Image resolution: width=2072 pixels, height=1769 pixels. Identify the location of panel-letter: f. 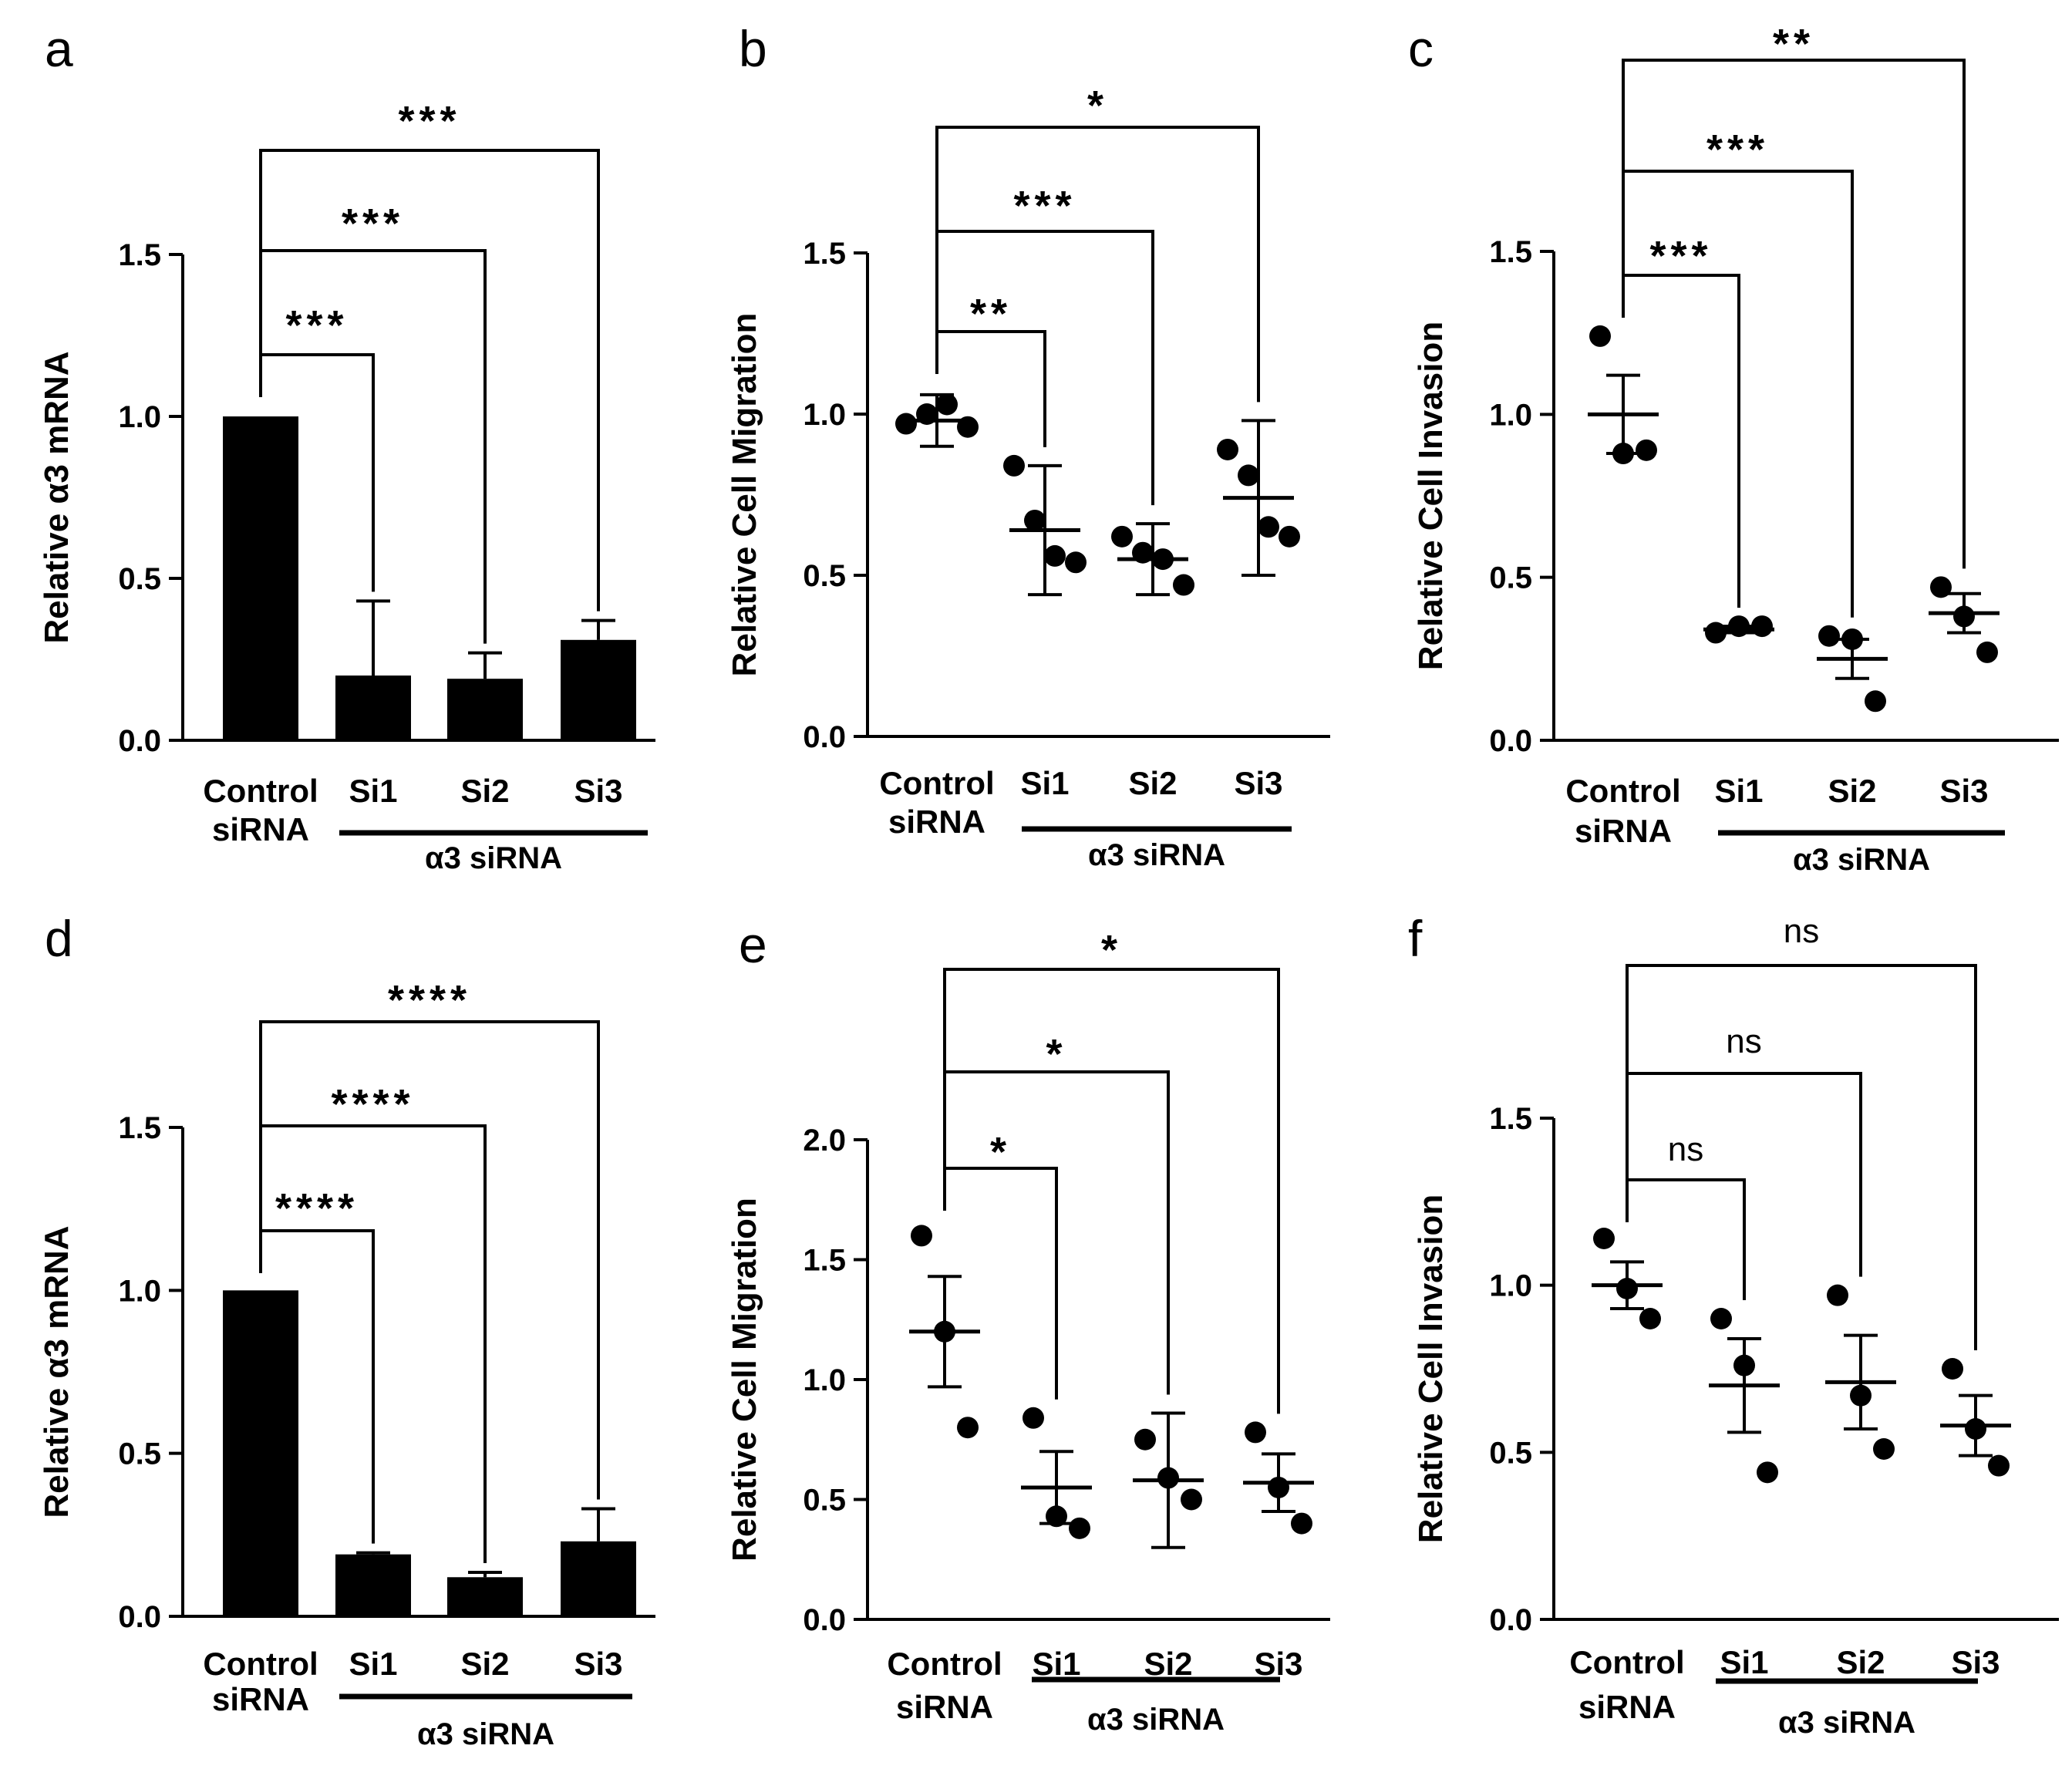
(1415, 938).